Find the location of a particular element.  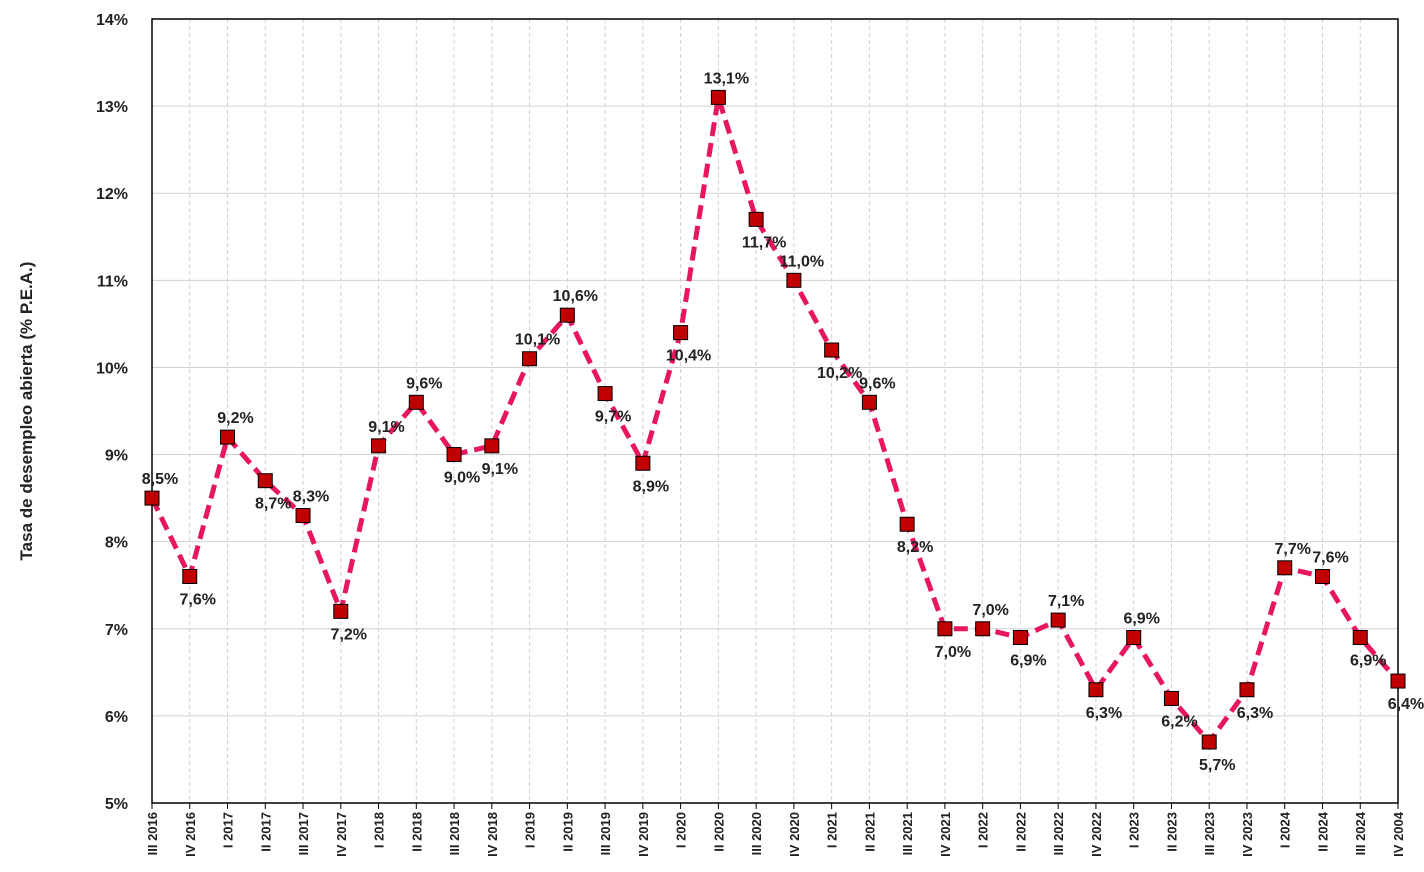

y-tick-label: 12% is located at coordinates (112, 194).